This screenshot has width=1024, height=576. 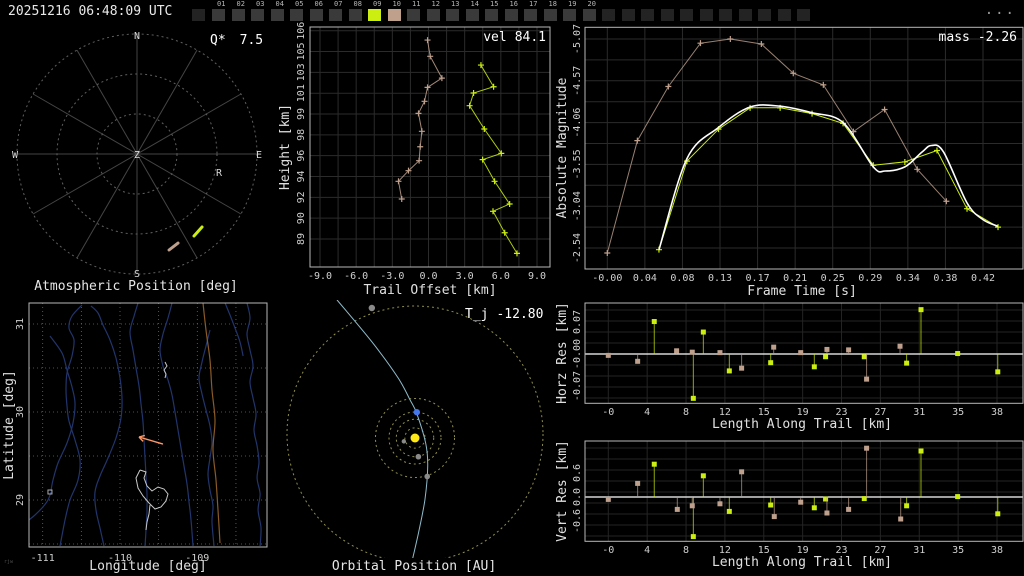 What do you see at coordinates (608, 550) in the screenshot?
I see `tick-label: -0` at bounding box center [608, 550].